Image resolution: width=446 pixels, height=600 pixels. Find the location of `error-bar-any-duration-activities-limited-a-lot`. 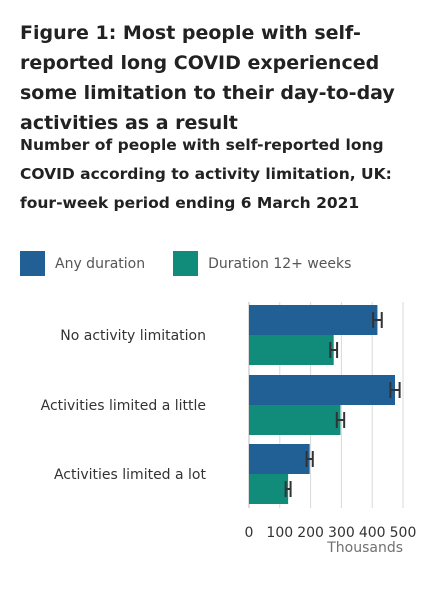

error-bar-any-duration-activities-limited-a-lot is located at coordinates (309, 459).